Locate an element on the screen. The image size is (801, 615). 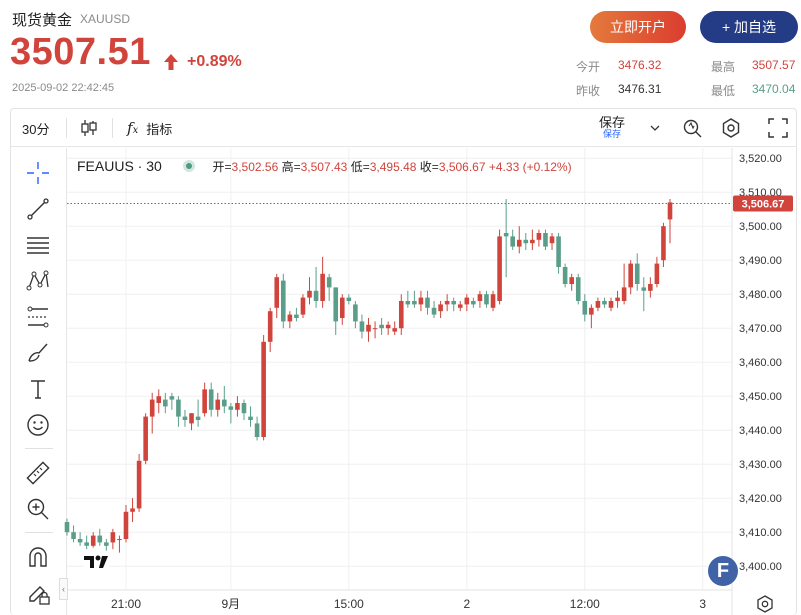
zoom-icon is located at coordinates (38, 509).